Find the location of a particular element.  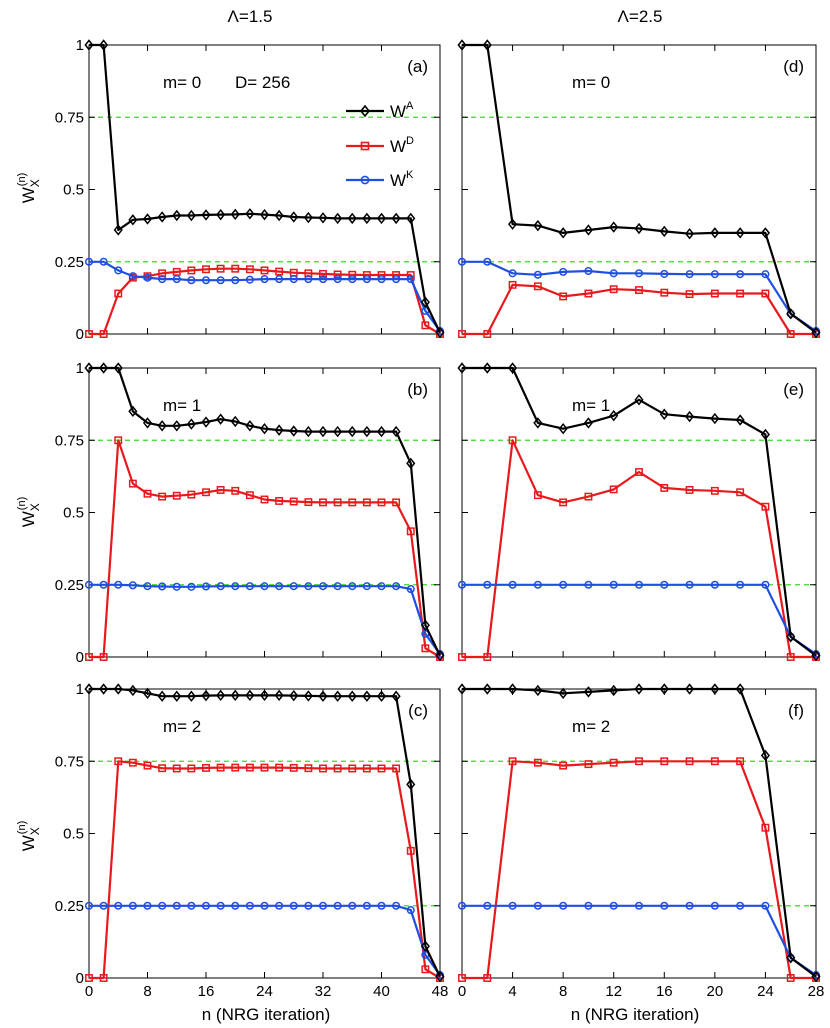

panel-label: (e) is located at coordinates (793, 389).